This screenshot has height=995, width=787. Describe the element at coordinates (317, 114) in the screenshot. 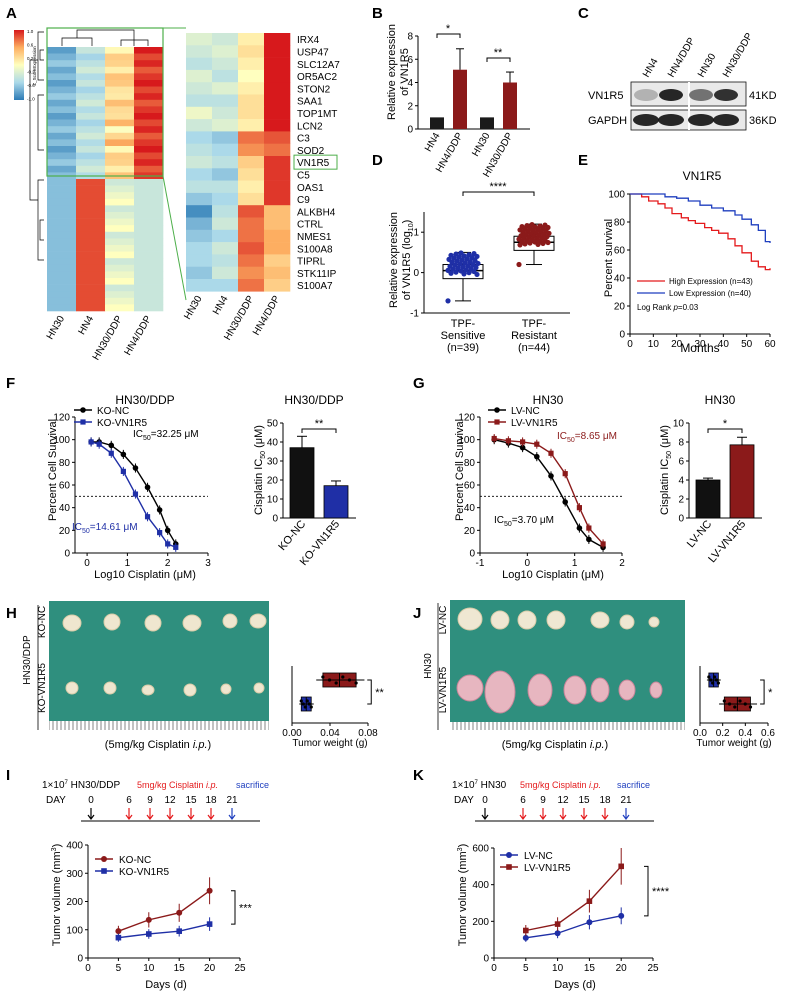

I see `gene-label: TOP1MT` at that location.